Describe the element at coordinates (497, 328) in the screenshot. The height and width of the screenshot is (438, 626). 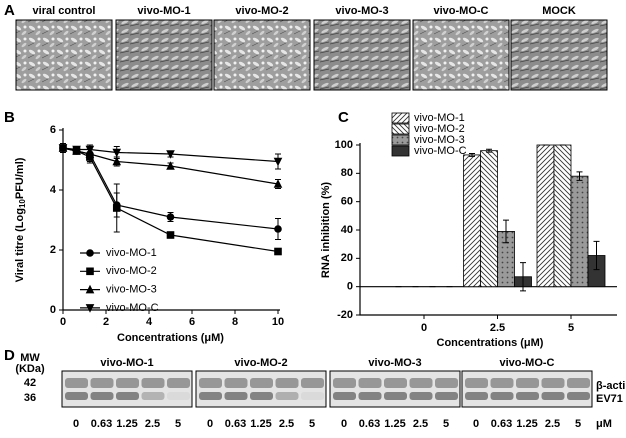
I see `x-tick-label: 2.5` at that location.